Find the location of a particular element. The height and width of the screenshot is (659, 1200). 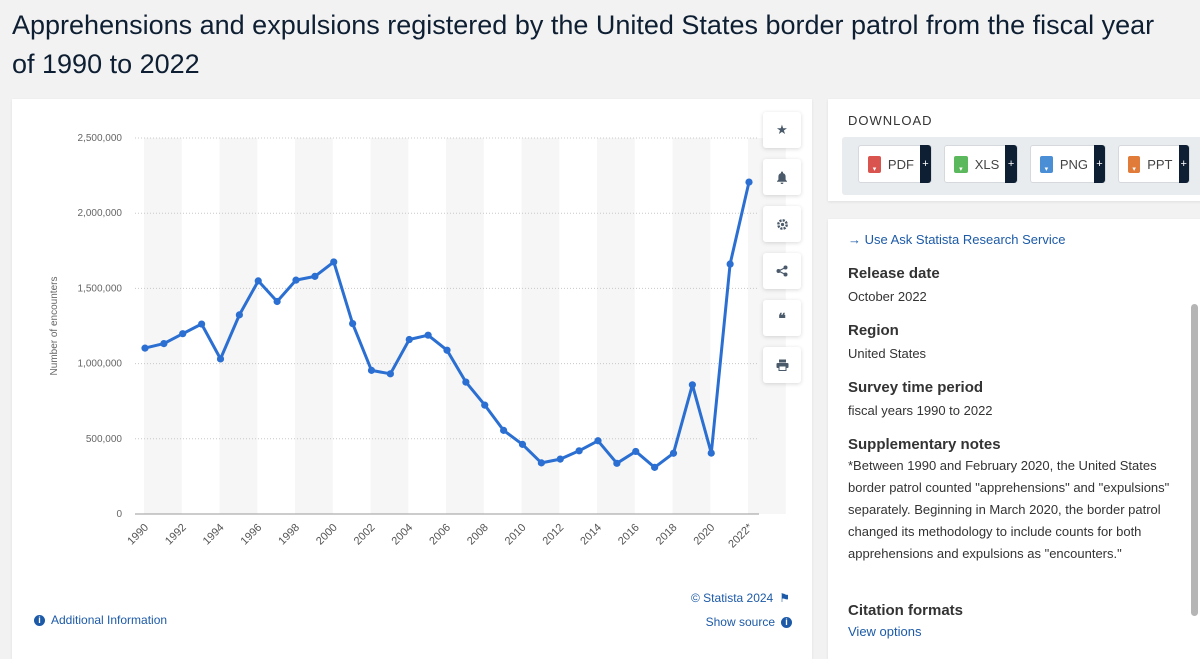

x-tick-label: 2018 is located at coordinates (667, 535).